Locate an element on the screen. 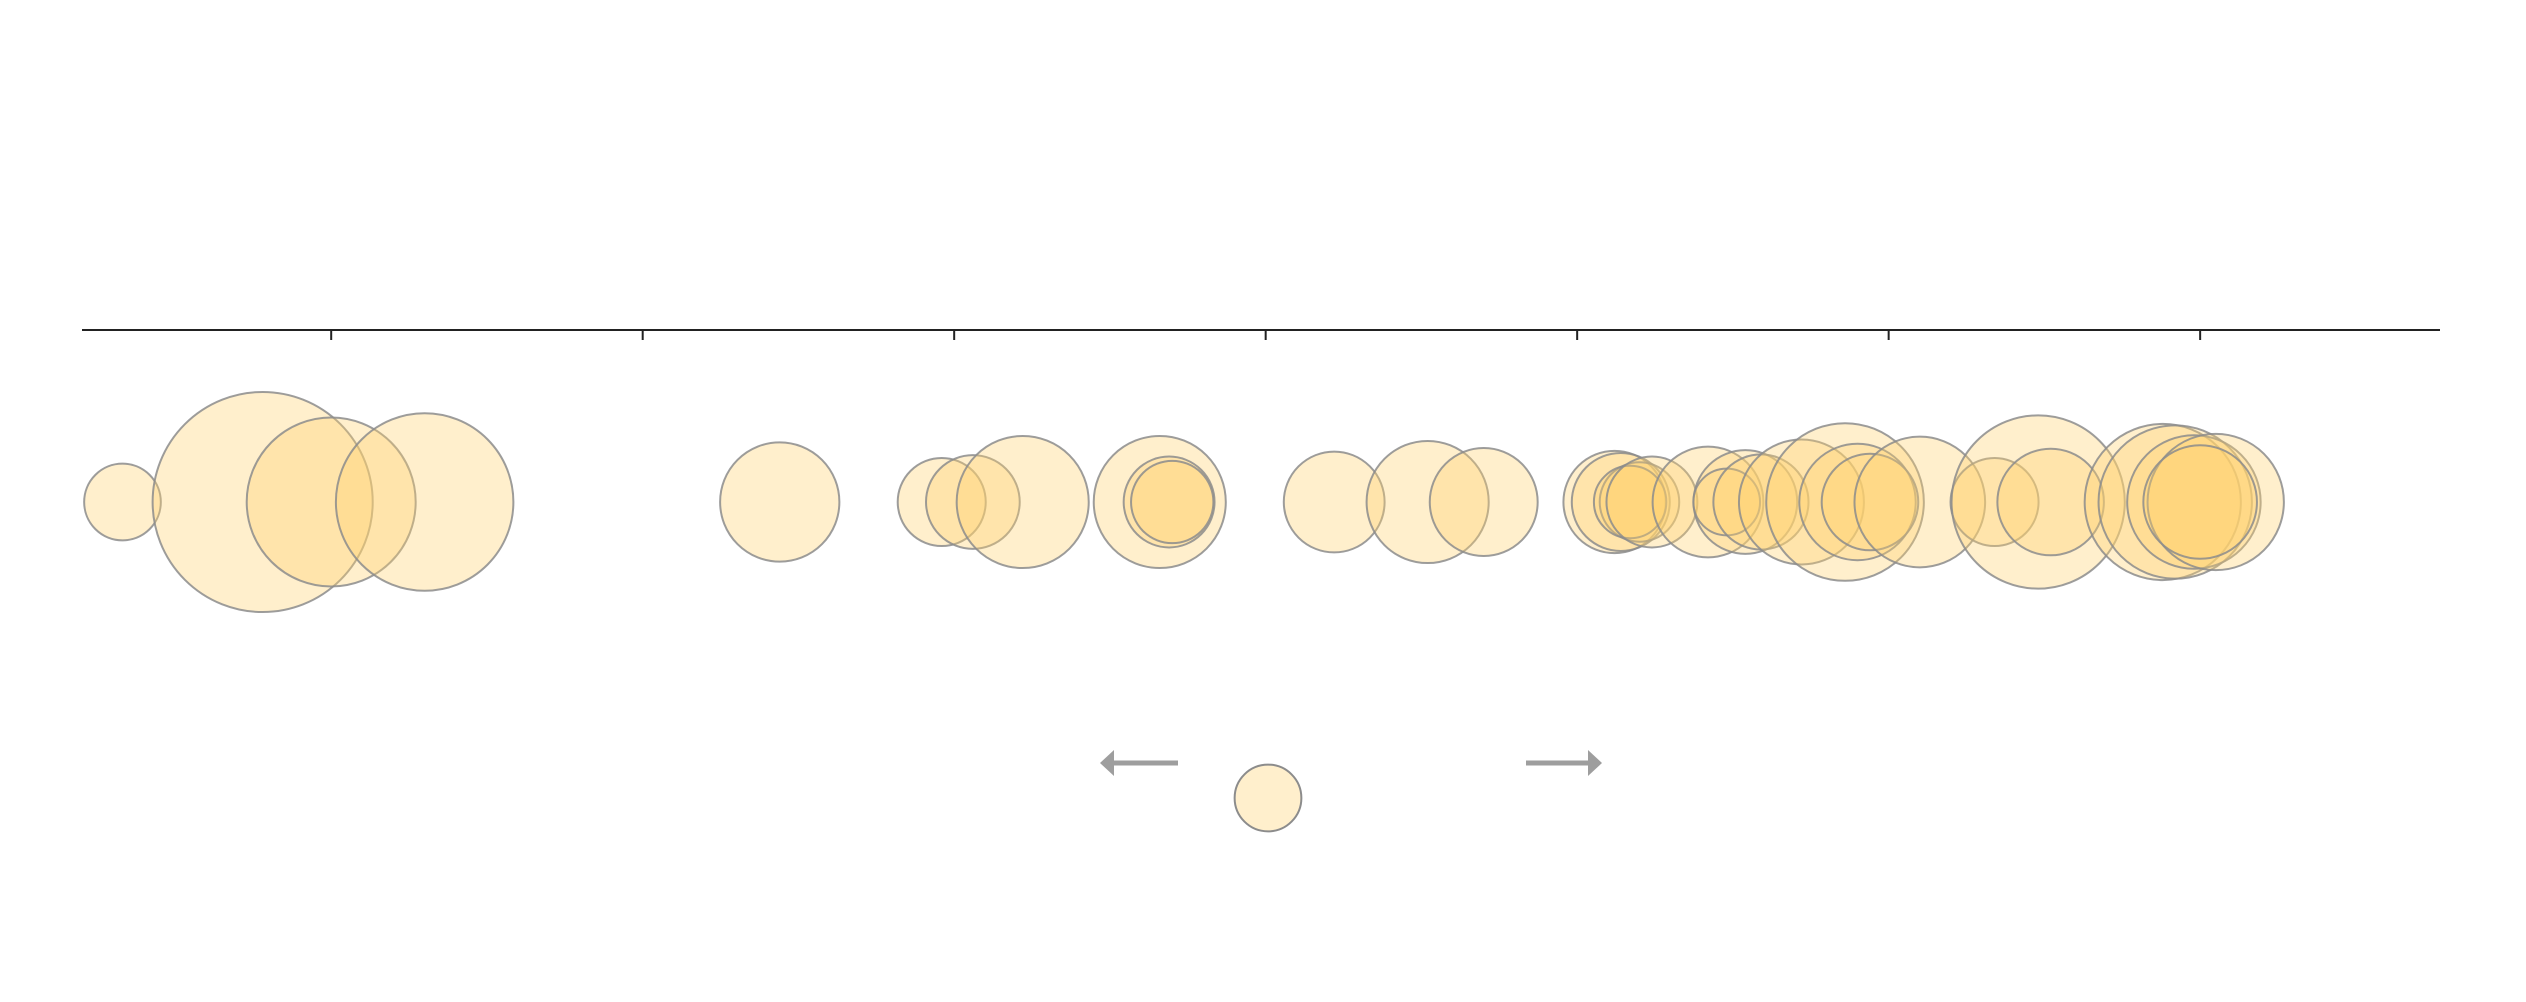  arrow-left-icon is located at coordinates (1107, 763).